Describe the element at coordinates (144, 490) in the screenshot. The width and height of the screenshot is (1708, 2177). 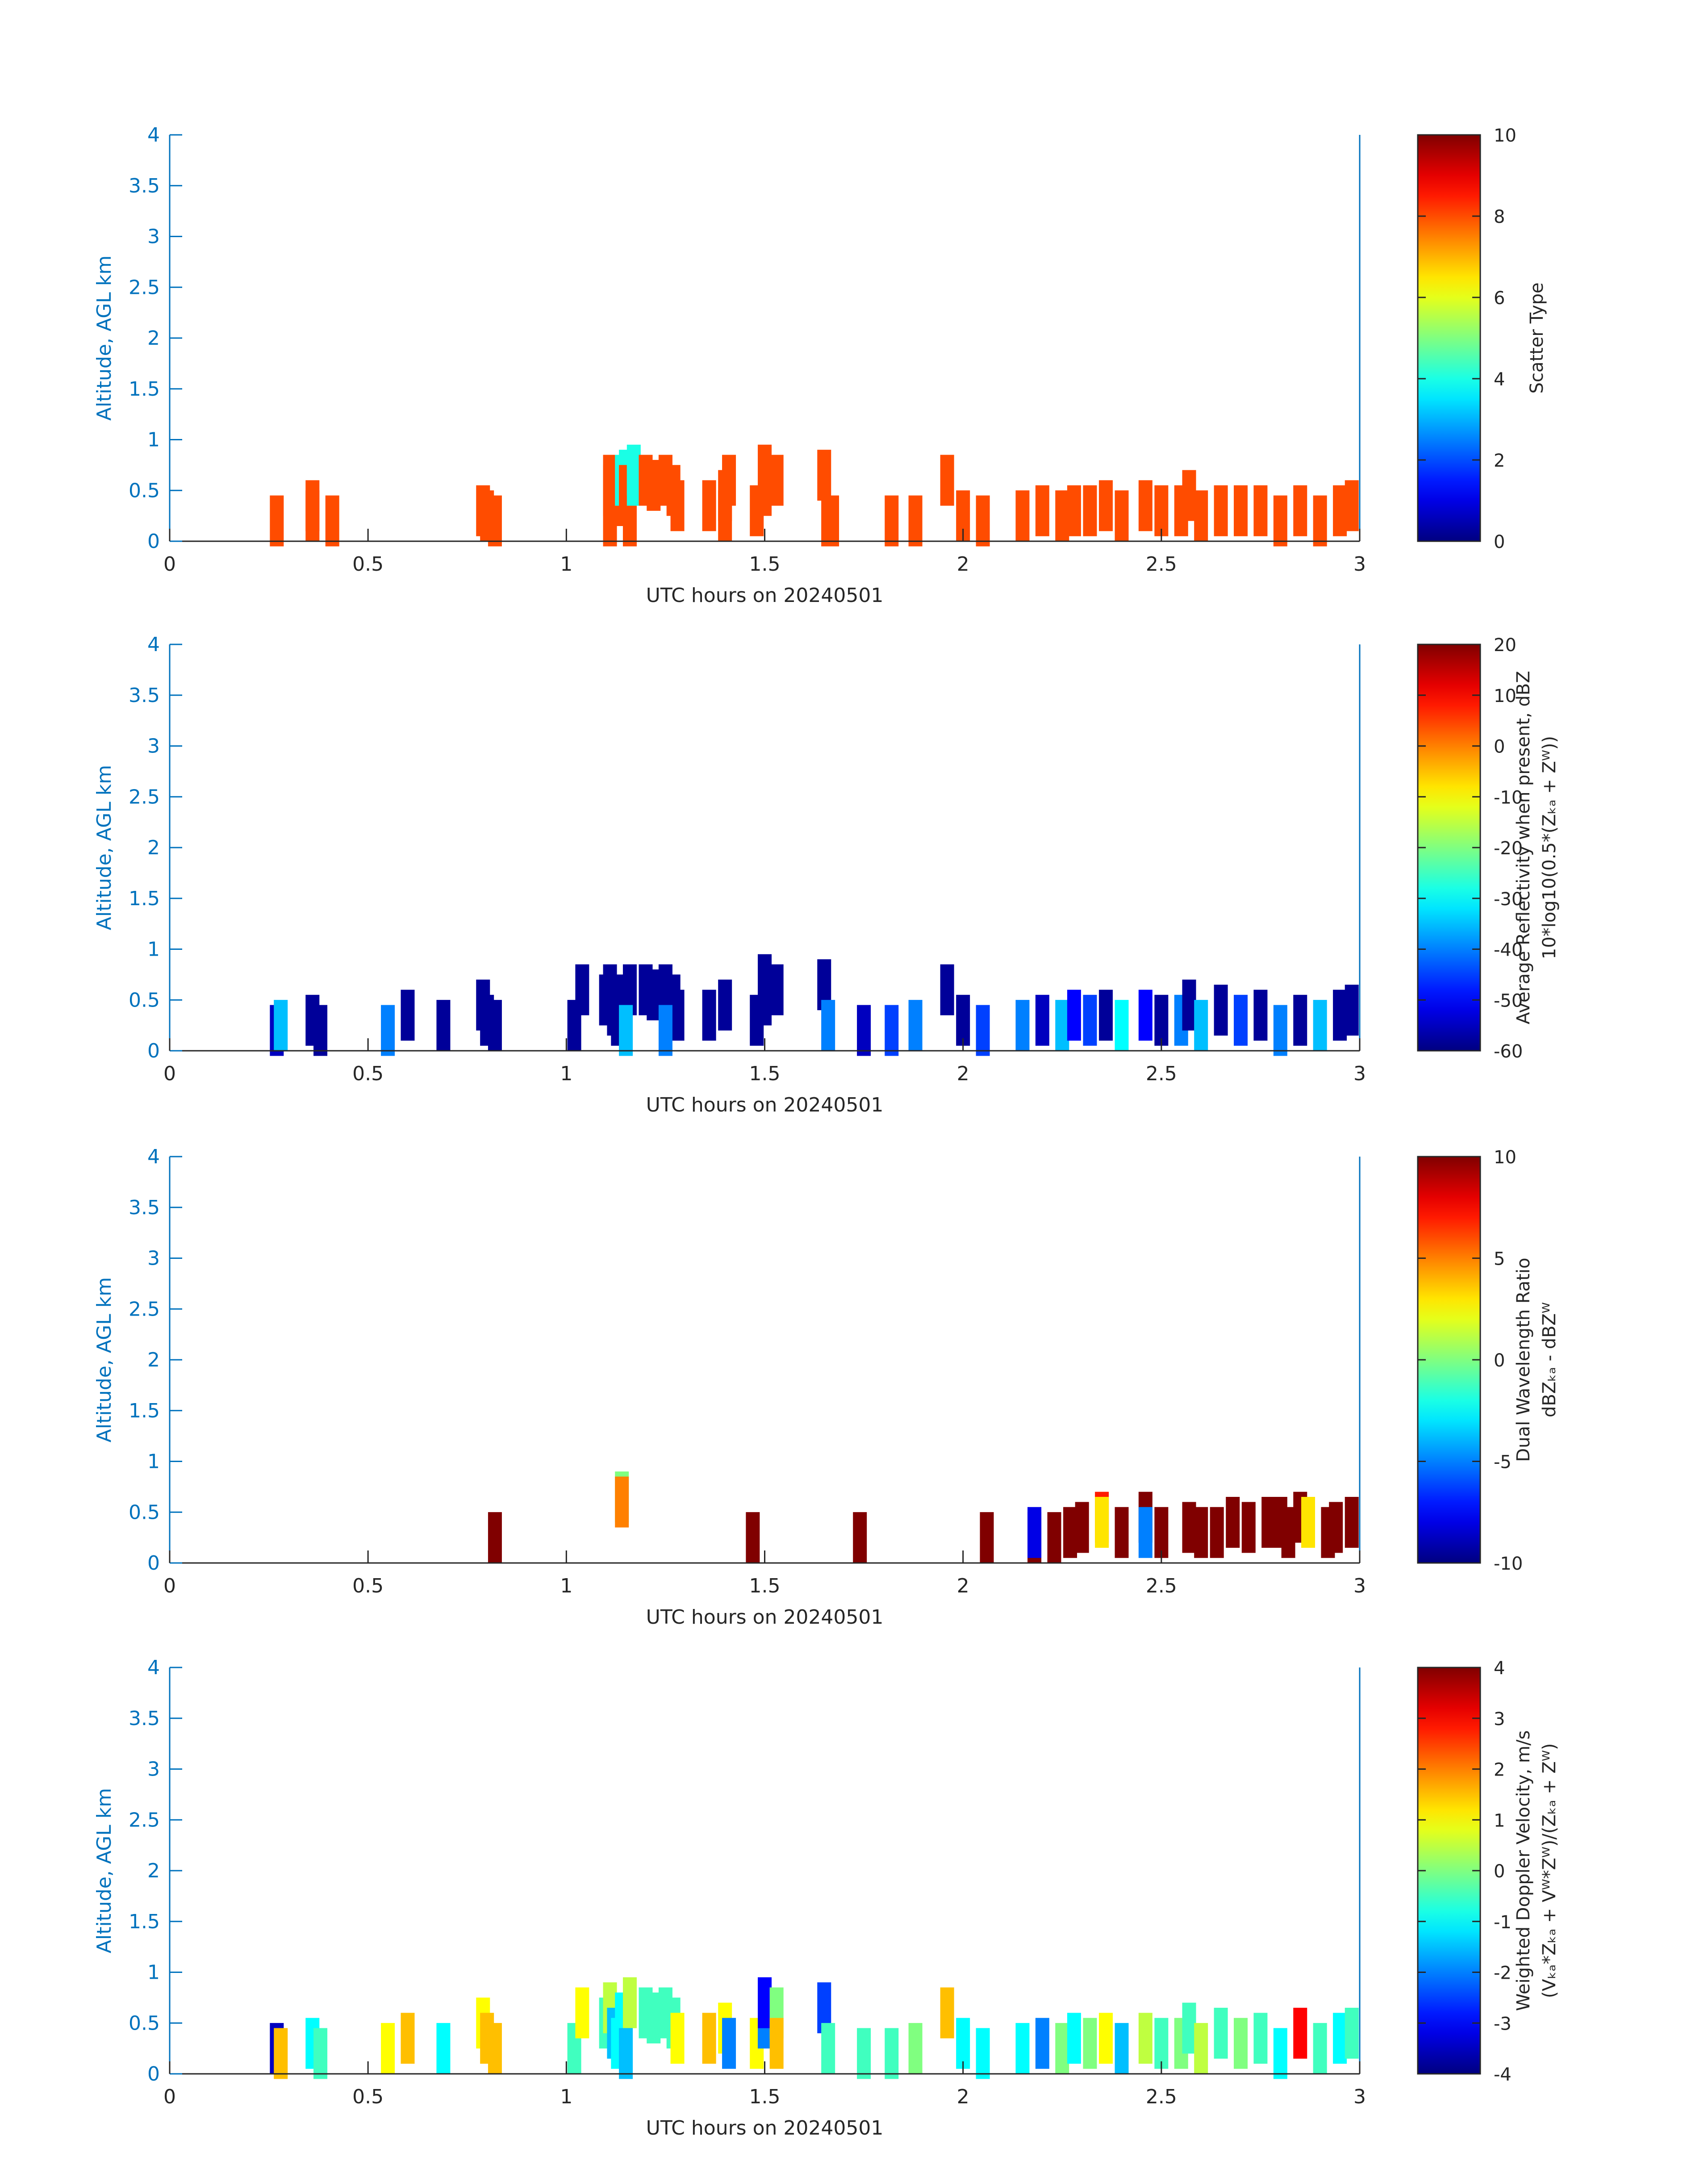
I see `y-tick-label: 0.5` at that location.